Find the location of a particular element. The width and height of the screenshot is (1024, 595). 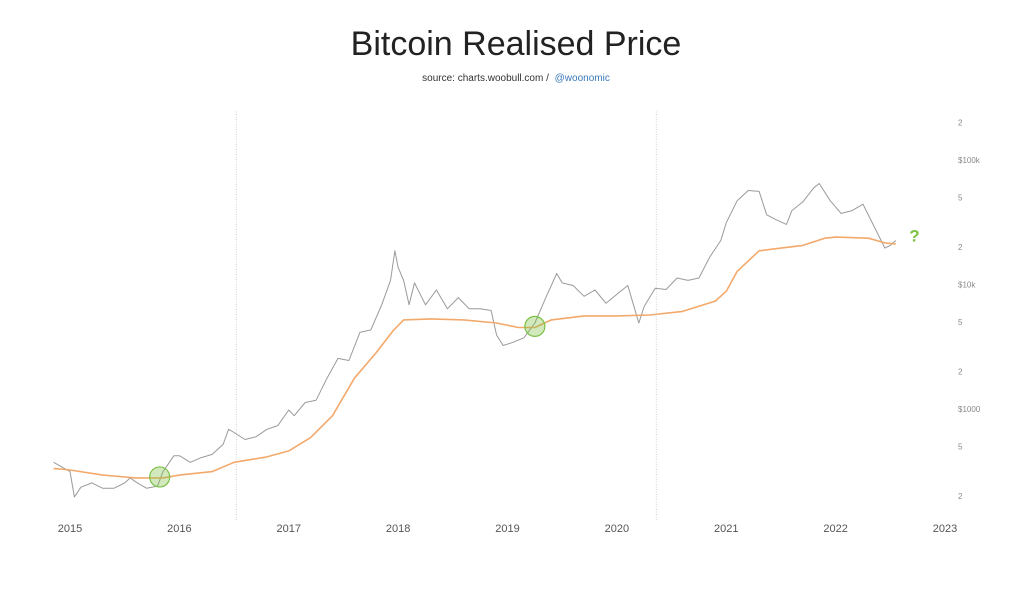

x-tick-label: 2022 is located at coordinates (835, 529).